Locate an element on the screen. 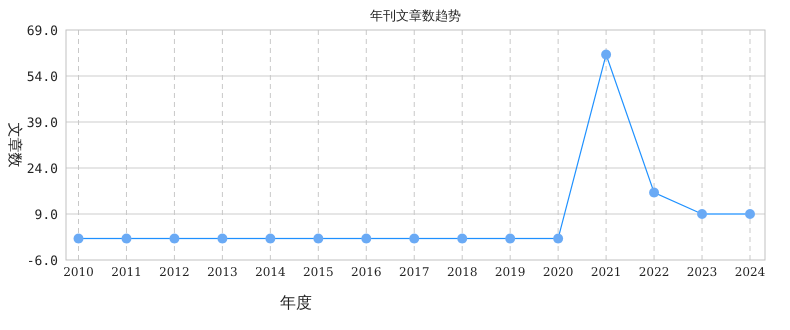 This screenshot has width=790, height=330. y-tick-label: 39.0 is located at coordinates (42, 123).